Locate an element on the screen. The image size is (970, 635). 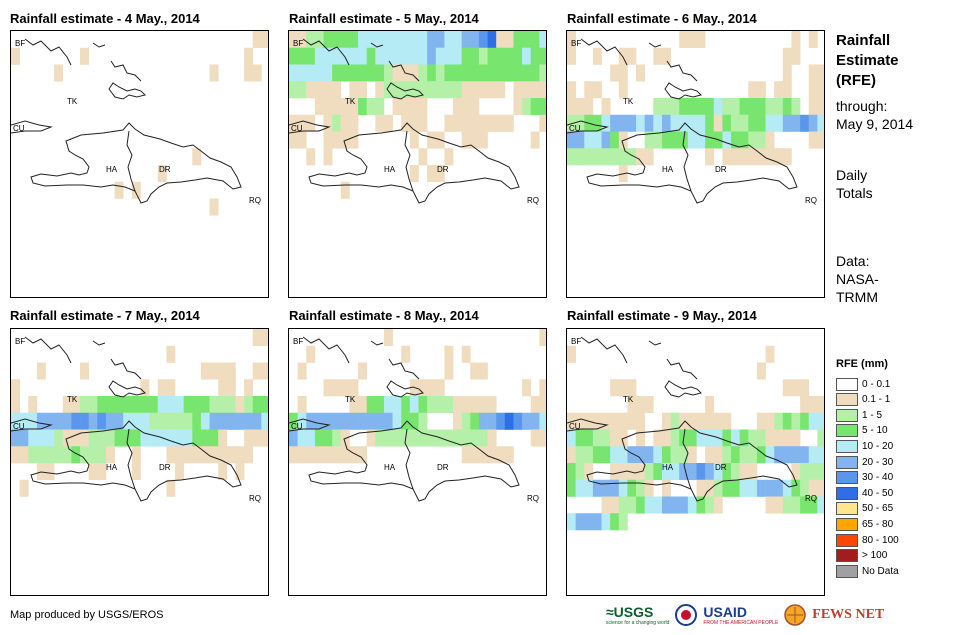
side-through: through: is located at coordinates (862, 106).